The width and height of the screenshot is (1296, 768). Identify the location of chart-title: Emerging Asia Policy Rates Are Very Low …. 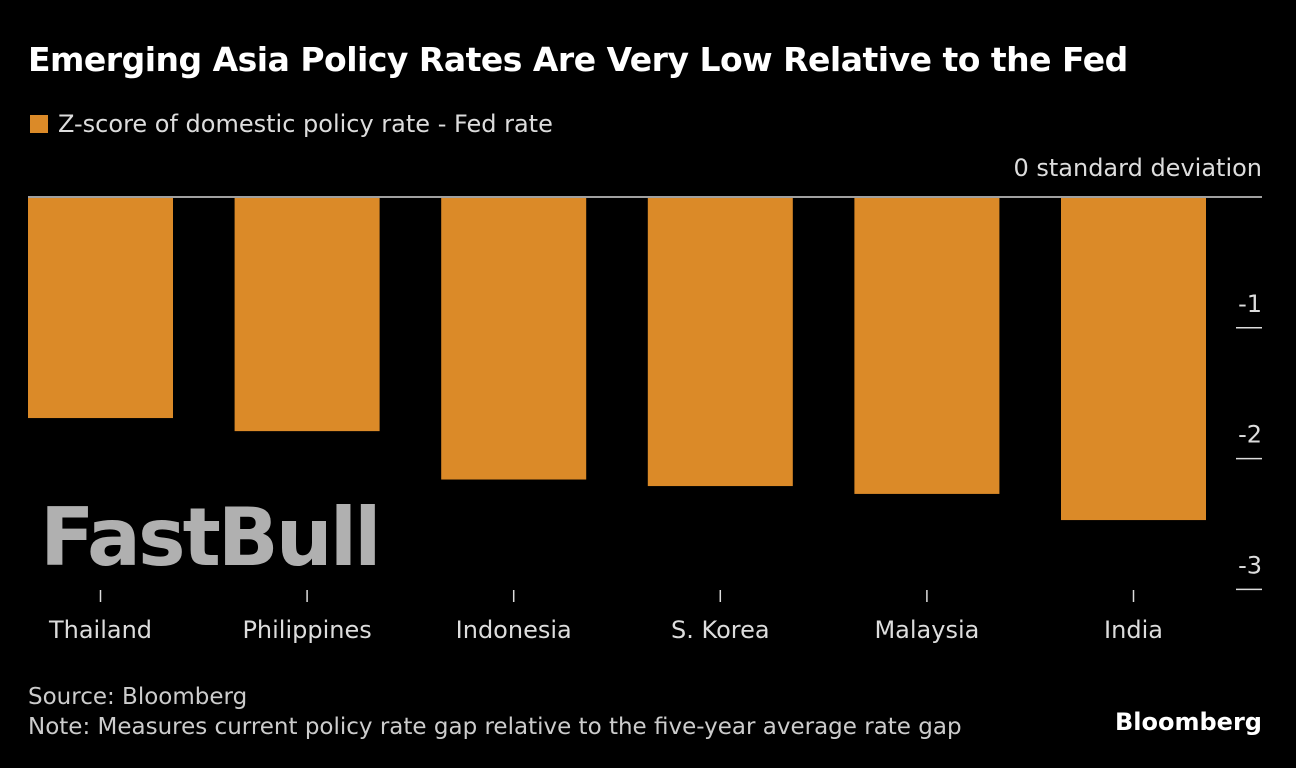
(578, 59).